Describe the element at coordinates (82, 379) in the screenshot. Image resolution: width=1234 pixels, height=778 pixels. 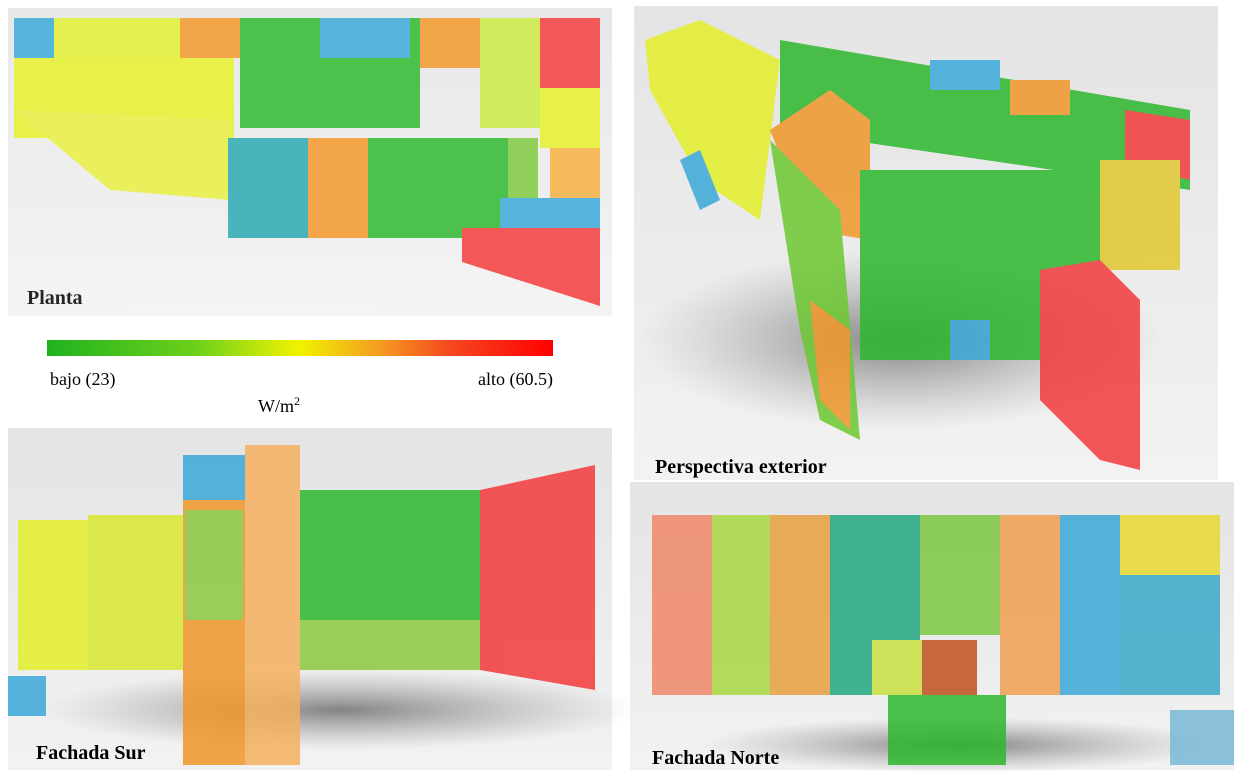
I see `legend-low: bajo (23)` at that location.